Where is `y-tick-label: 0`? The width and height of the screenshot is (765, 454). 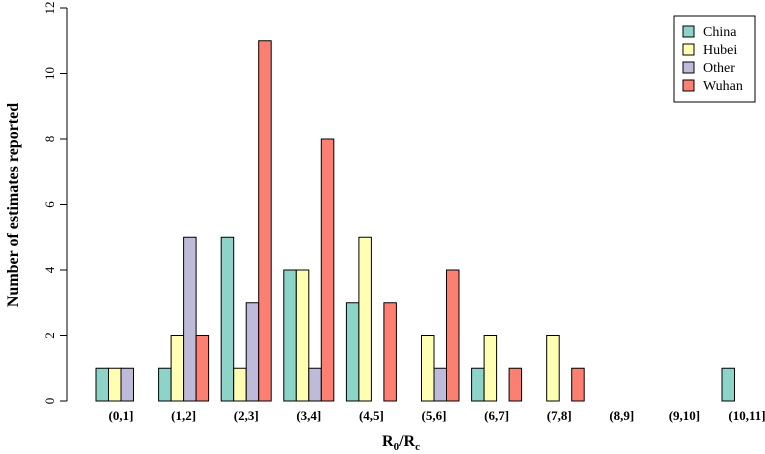 y-tick-label: 0 is located at coordinates (49, 401).